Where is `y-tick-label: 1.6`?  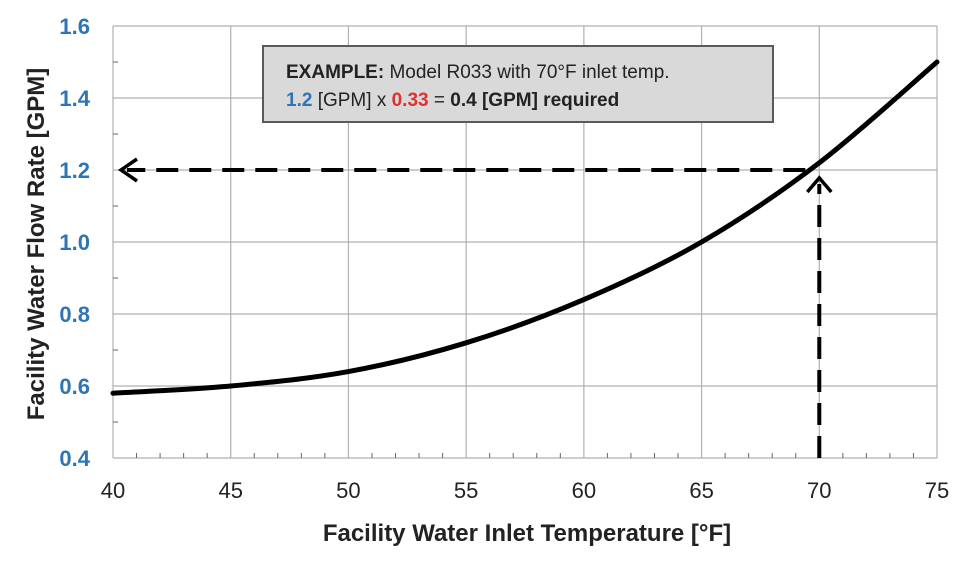
y-tick-label: 1.6 is located at coordinates (74, 26).